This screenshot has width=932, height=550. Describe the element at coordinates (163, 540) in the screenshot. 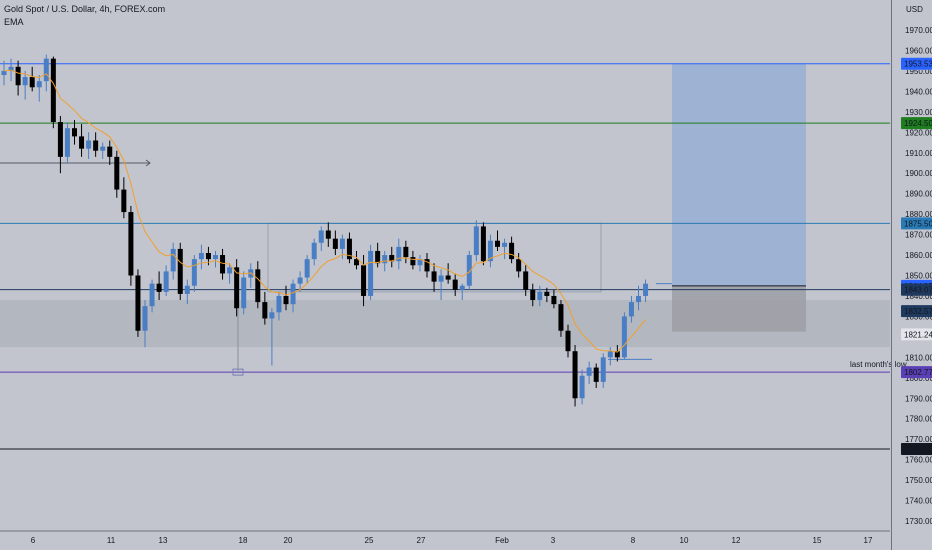

I see `x-tick-label: 13` at that location.